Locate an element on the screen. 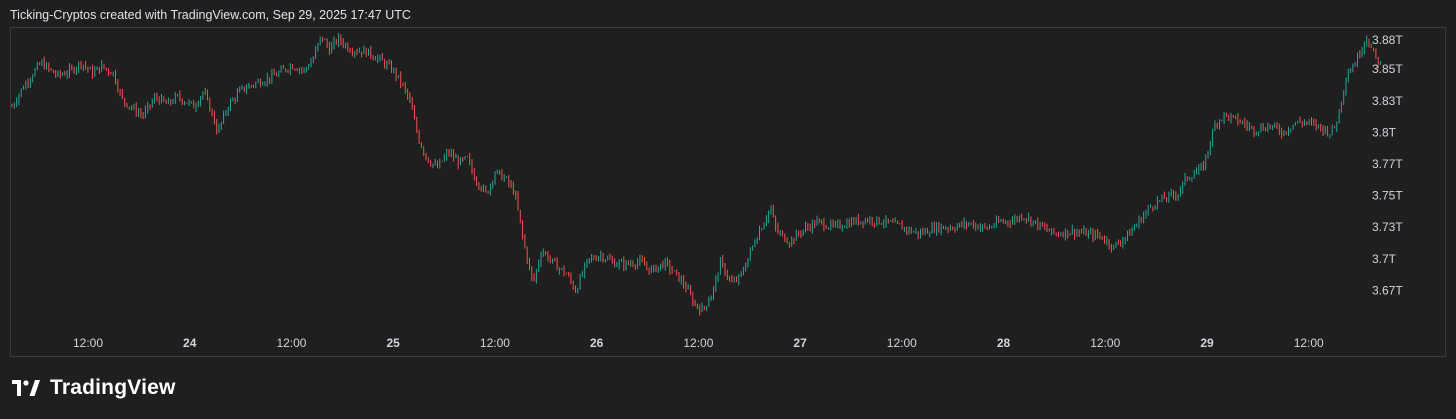  price-tick-label: 3.8T is located at coordinates (1384, 132).